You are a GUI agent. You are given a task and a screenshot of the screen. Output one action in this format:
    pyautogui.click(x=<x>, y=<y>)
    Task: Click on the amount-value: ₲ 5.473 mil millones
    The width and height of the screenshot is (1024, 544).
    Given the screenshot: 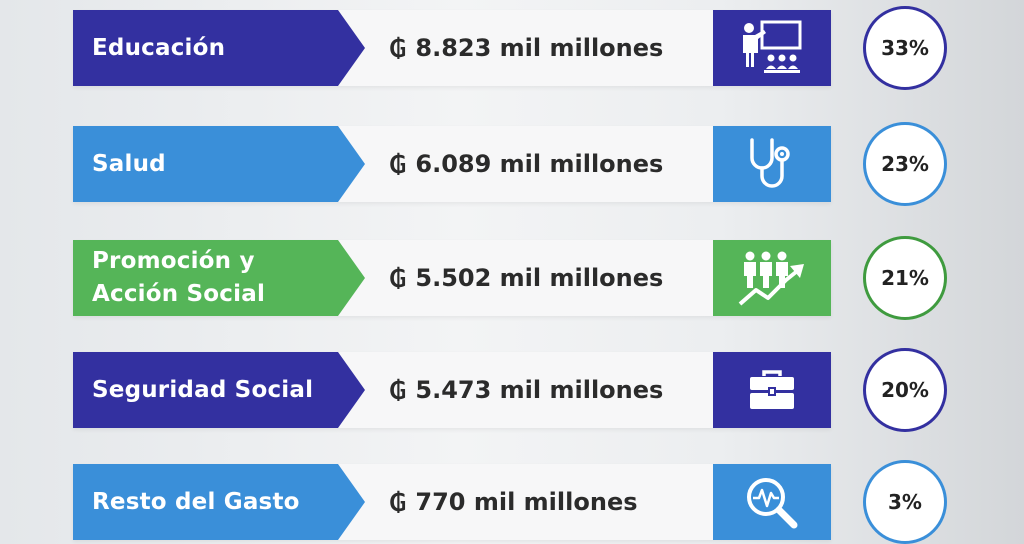 What is the action you would take?
    pyautogui.click(x=526, y=390)
    